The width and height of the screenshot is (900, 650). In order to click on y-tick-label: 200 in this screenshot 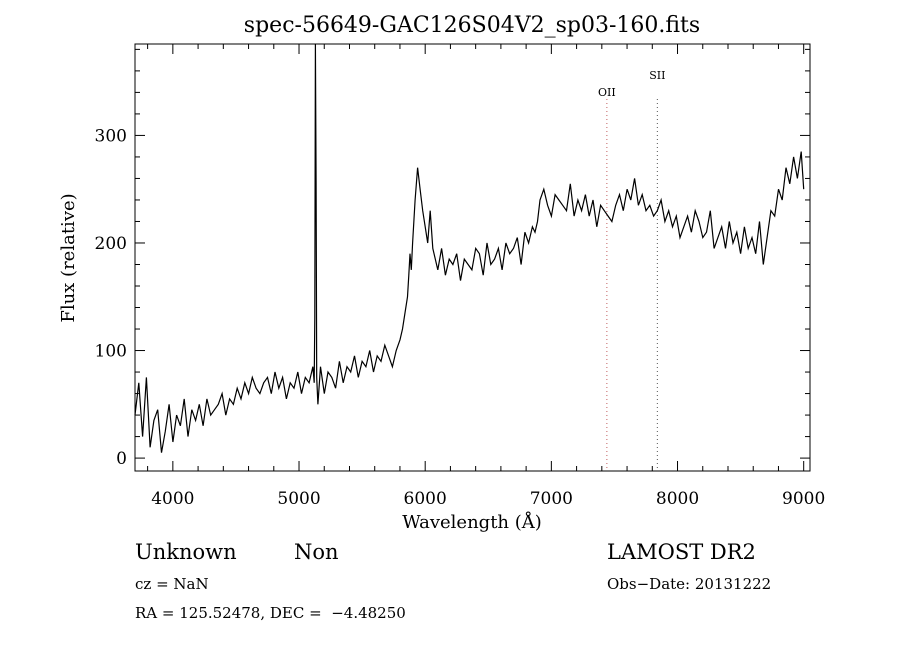, I will do `click(111, 244)`.